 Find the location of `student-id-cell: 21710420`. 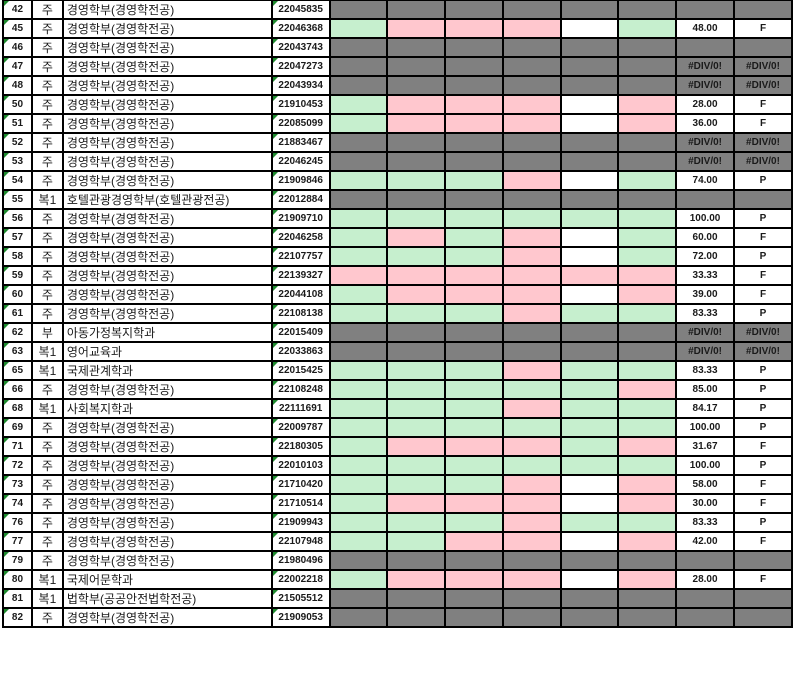

student-id-cell: 21710420 is located at coordinates (300, 484).